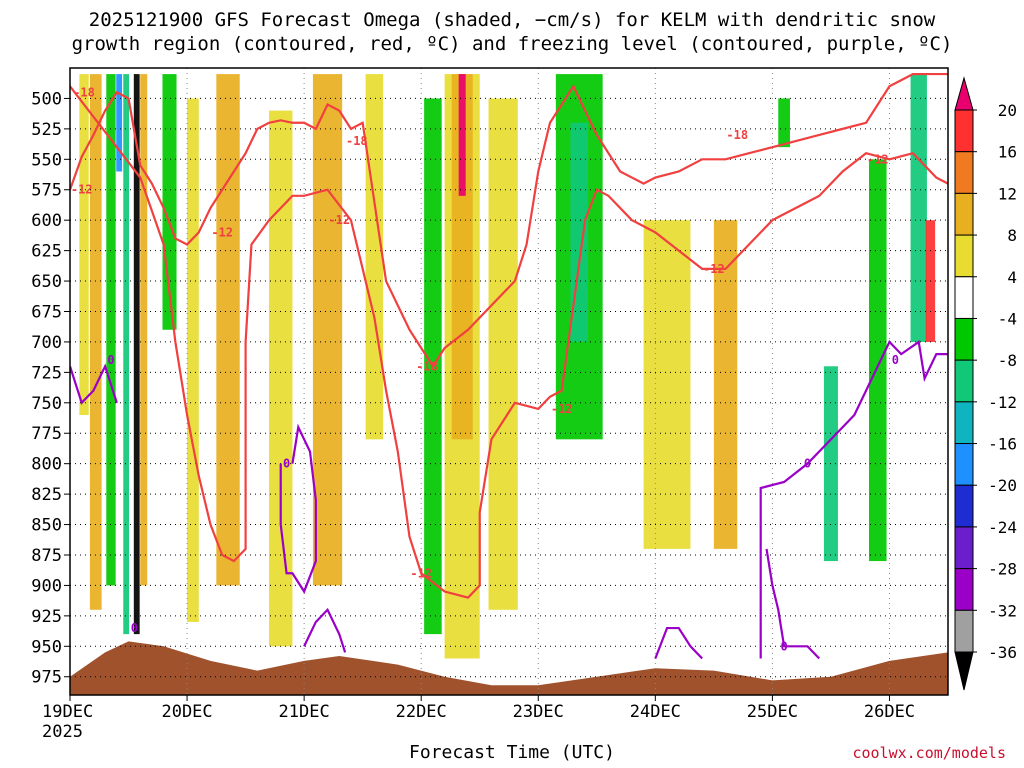  I want to click on colorbar-label-0: 20, so click(1007, 110).